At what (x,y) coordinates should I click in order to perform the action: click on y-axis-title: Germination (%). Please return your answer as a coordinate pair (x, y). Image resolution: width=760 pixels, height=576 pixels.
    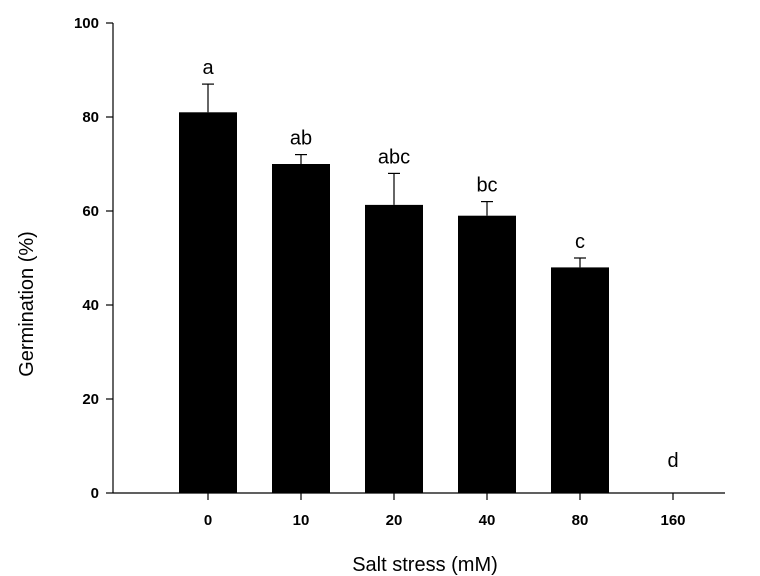
    Looking at the image, I should click on (27, 304).